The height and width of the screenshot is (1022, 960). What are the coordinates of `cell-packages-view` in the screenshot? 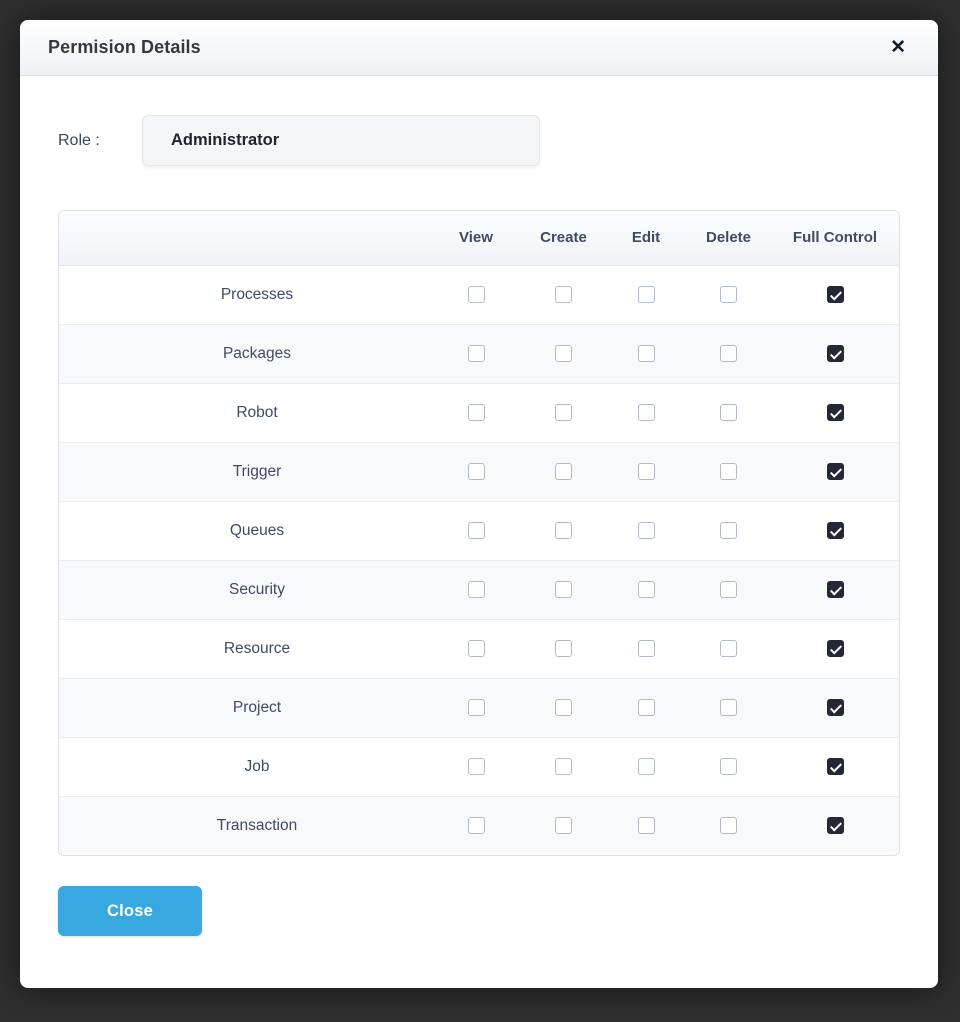 It's located at (476, 353).